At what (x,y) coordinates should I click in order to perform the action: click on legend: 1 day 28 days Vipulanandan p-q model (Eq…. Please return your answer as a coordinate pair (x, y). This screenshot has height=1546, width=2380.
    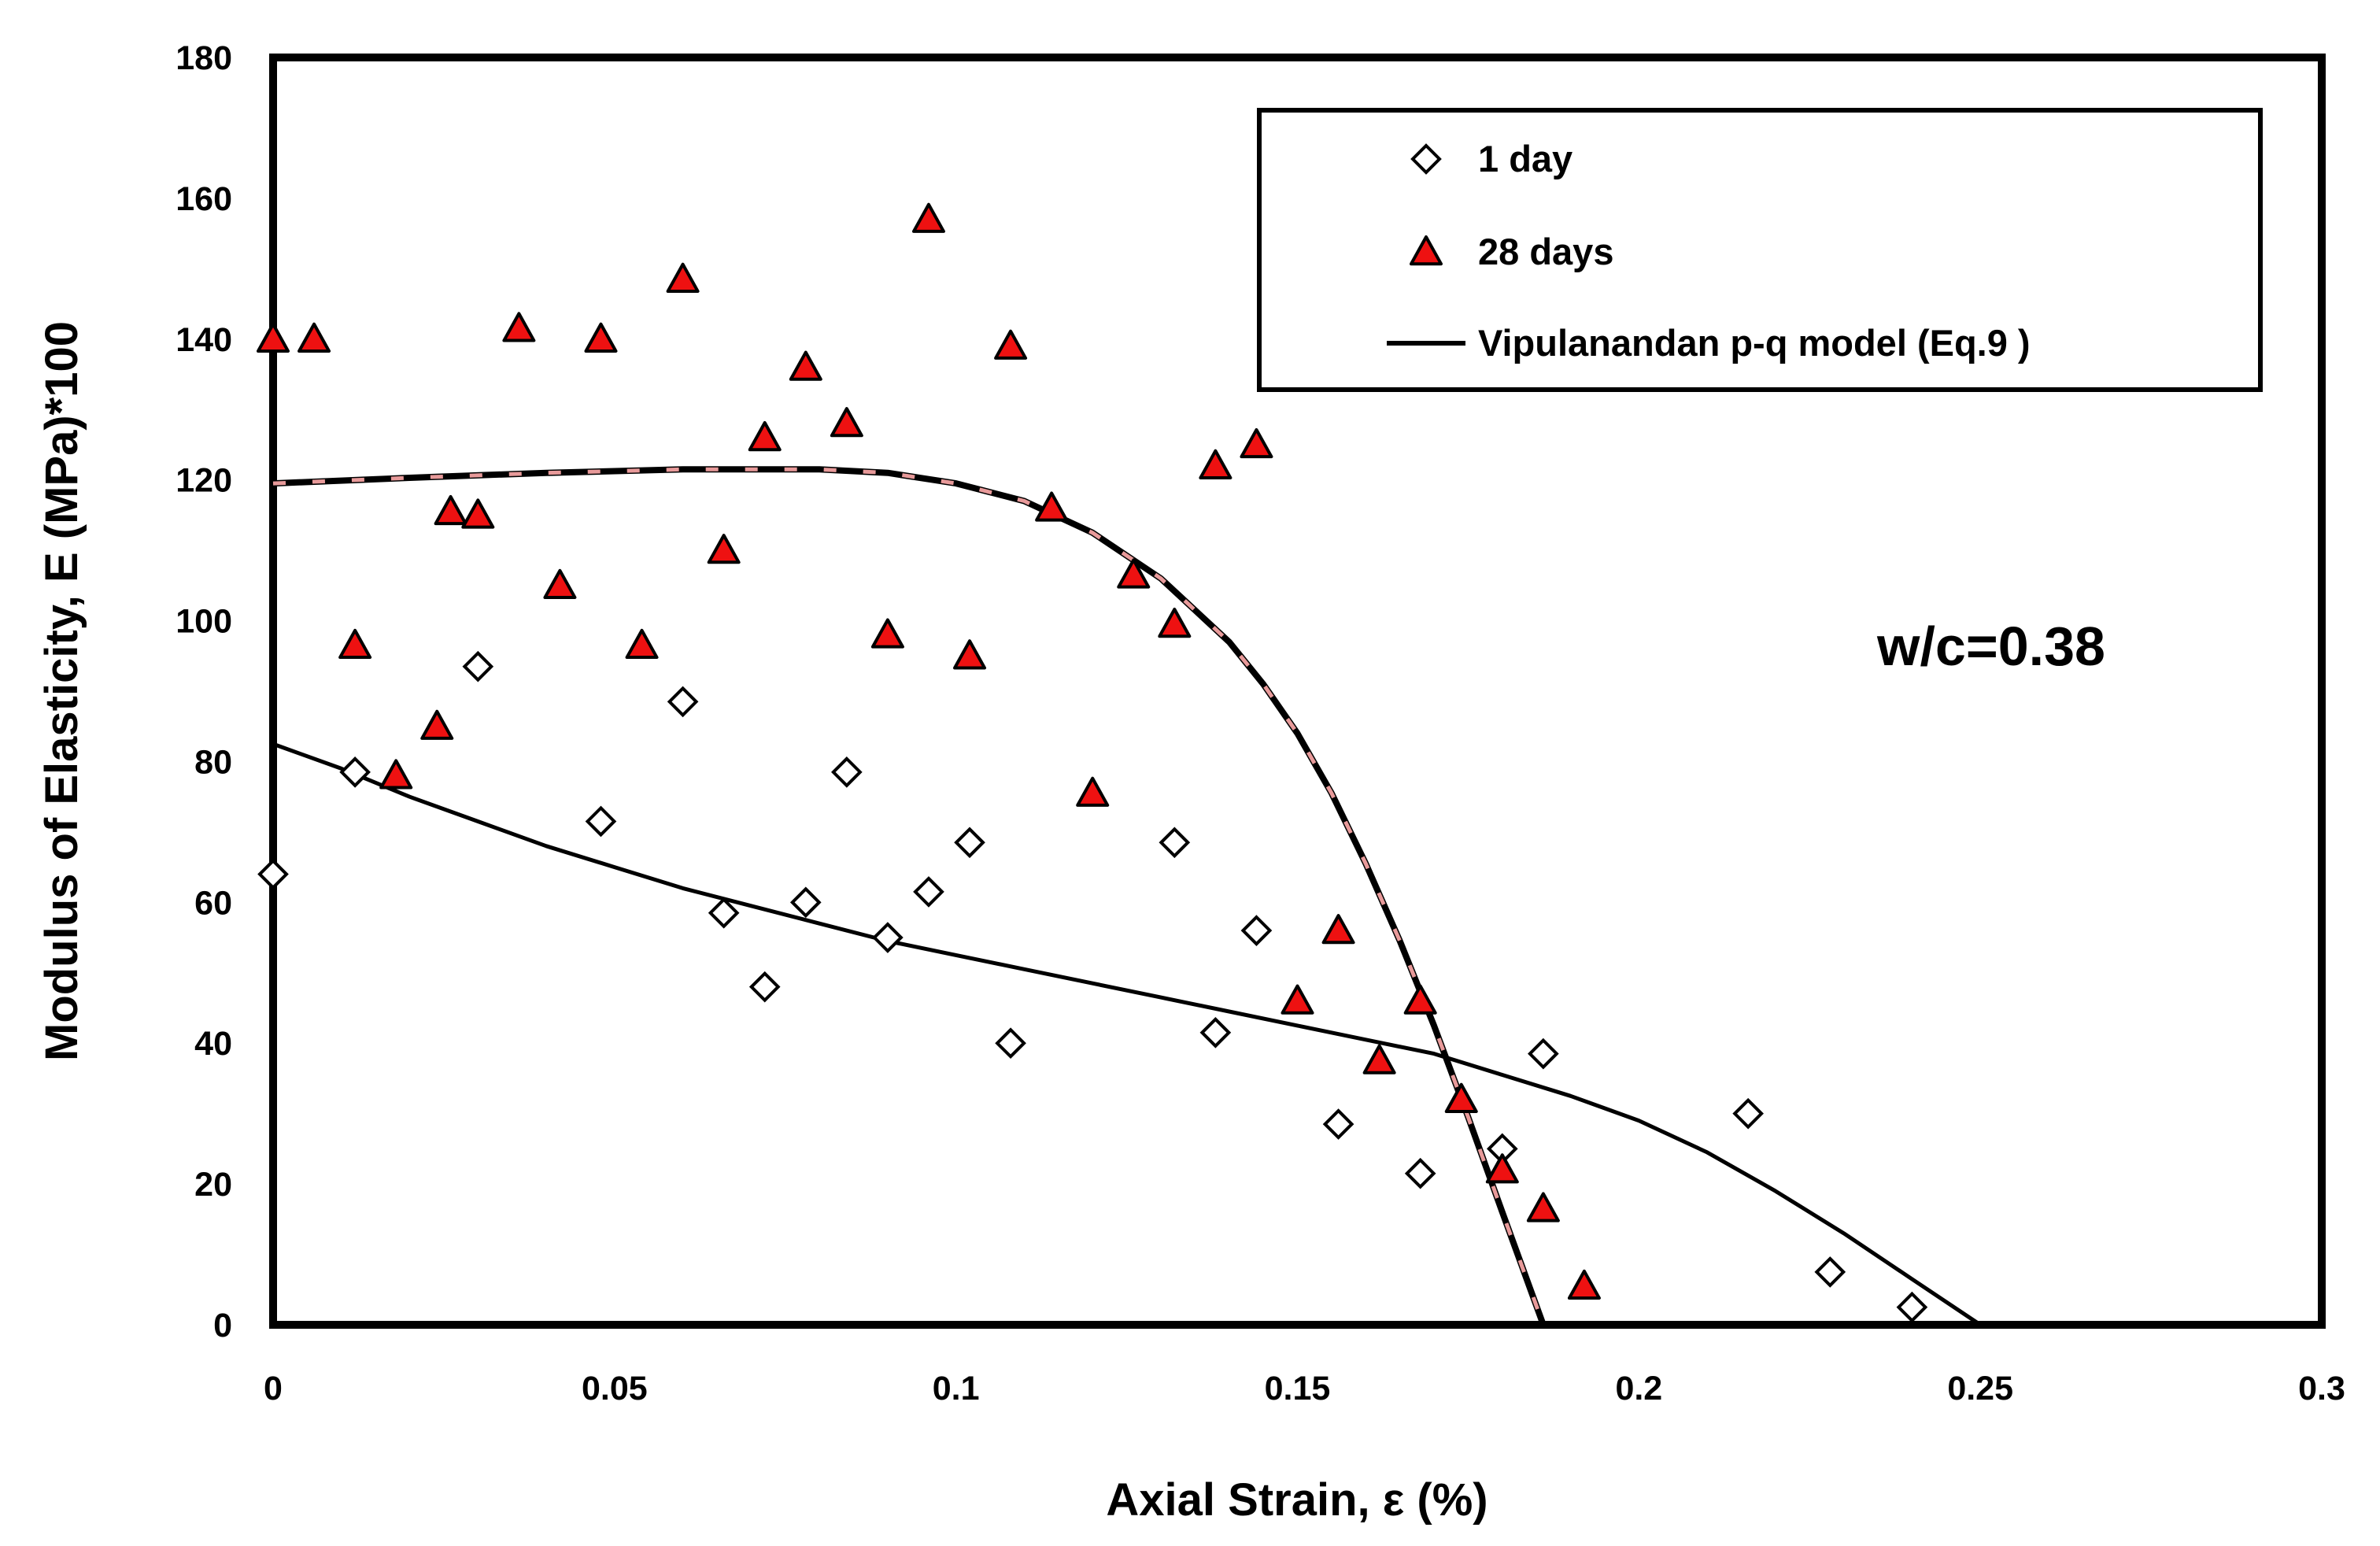
    Looking at the image, I should click on (1760, 250).